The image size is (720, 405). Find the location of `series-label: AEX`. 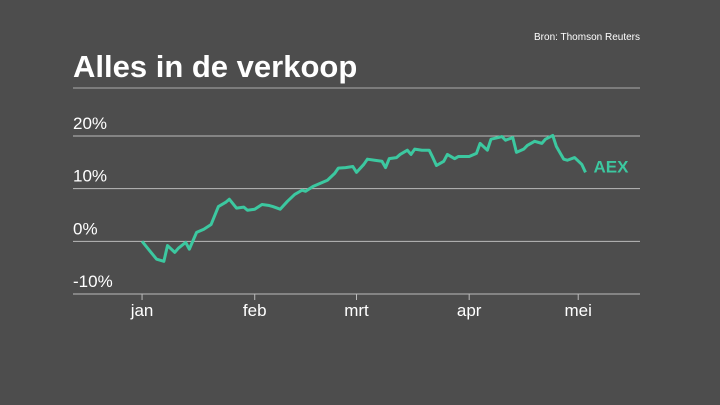

series-label: AEX is located at coordinates (611, 166).